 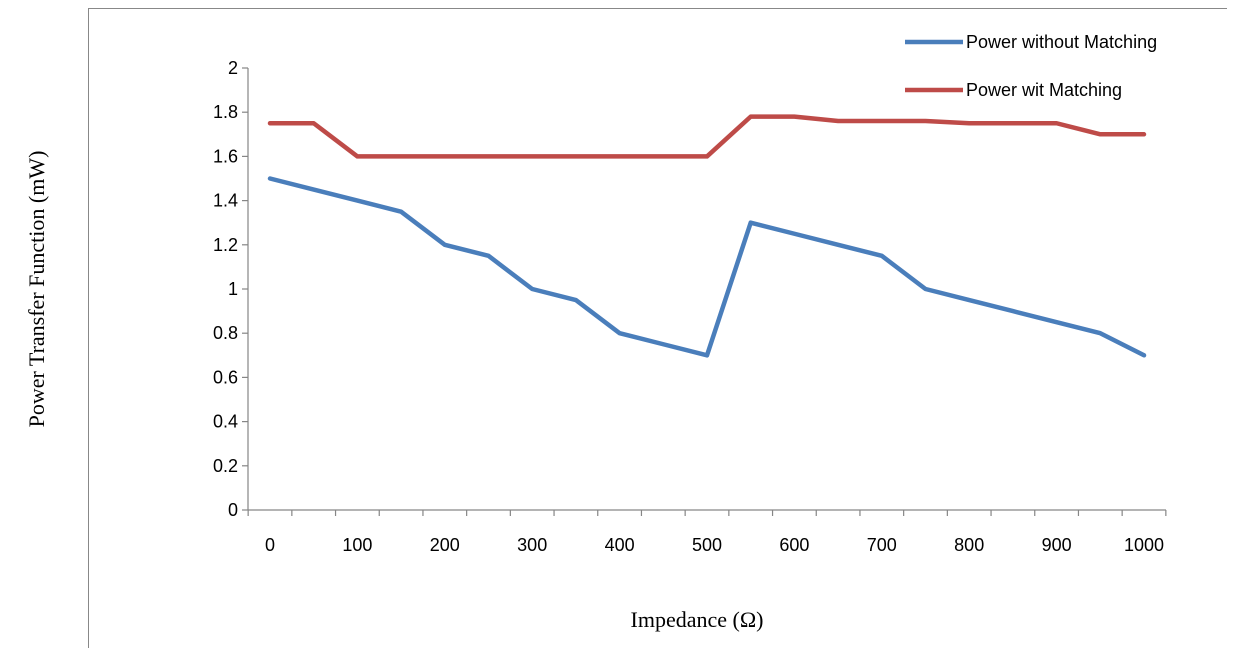 What do you see at coordinates (1044, 90) in the screenshot?
I see `legend-label: Power wit Matching` at bounding box center [1044, 90].